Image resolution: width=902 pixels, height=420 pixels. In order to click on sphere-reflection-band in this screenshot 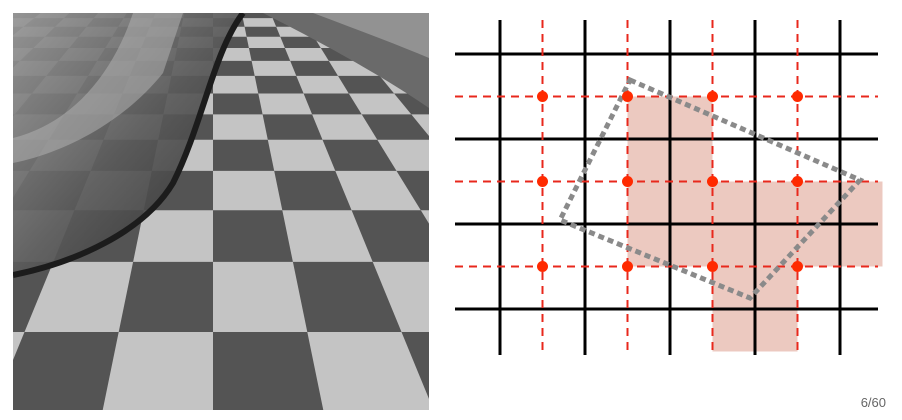, I will do `click(98, 88)`.